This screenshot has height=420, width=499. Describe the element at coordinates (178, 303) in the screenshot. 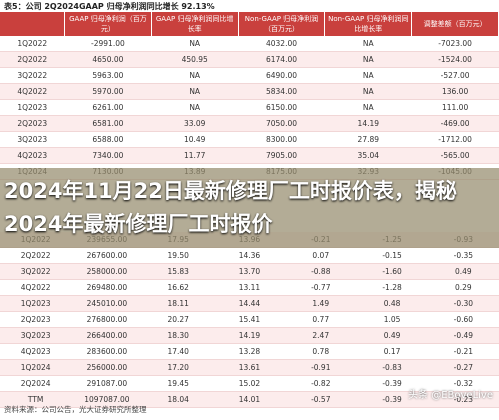

I see `cell: 18.11` at that location.